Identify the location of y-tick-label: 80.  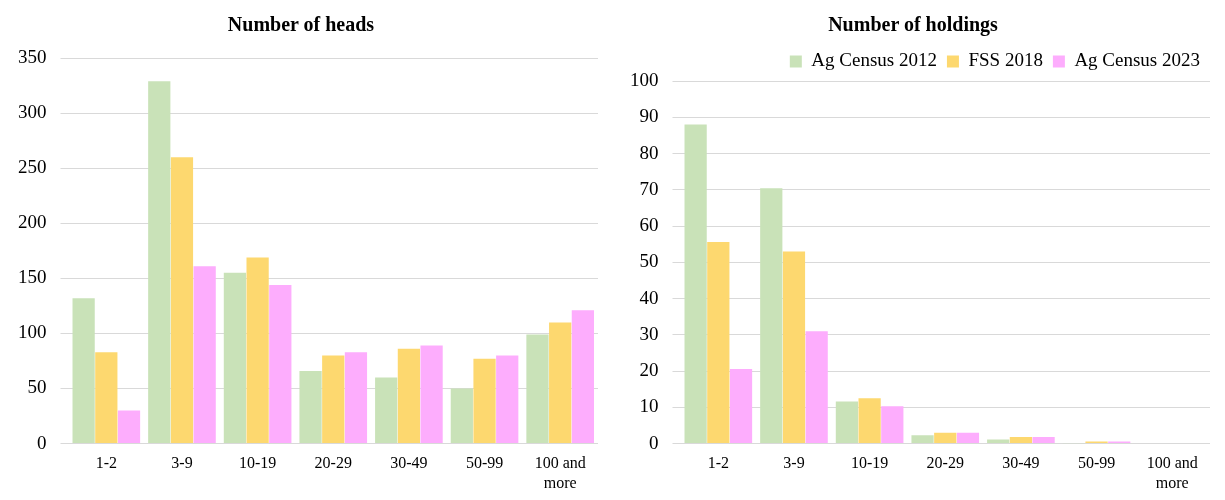
(649, 152).